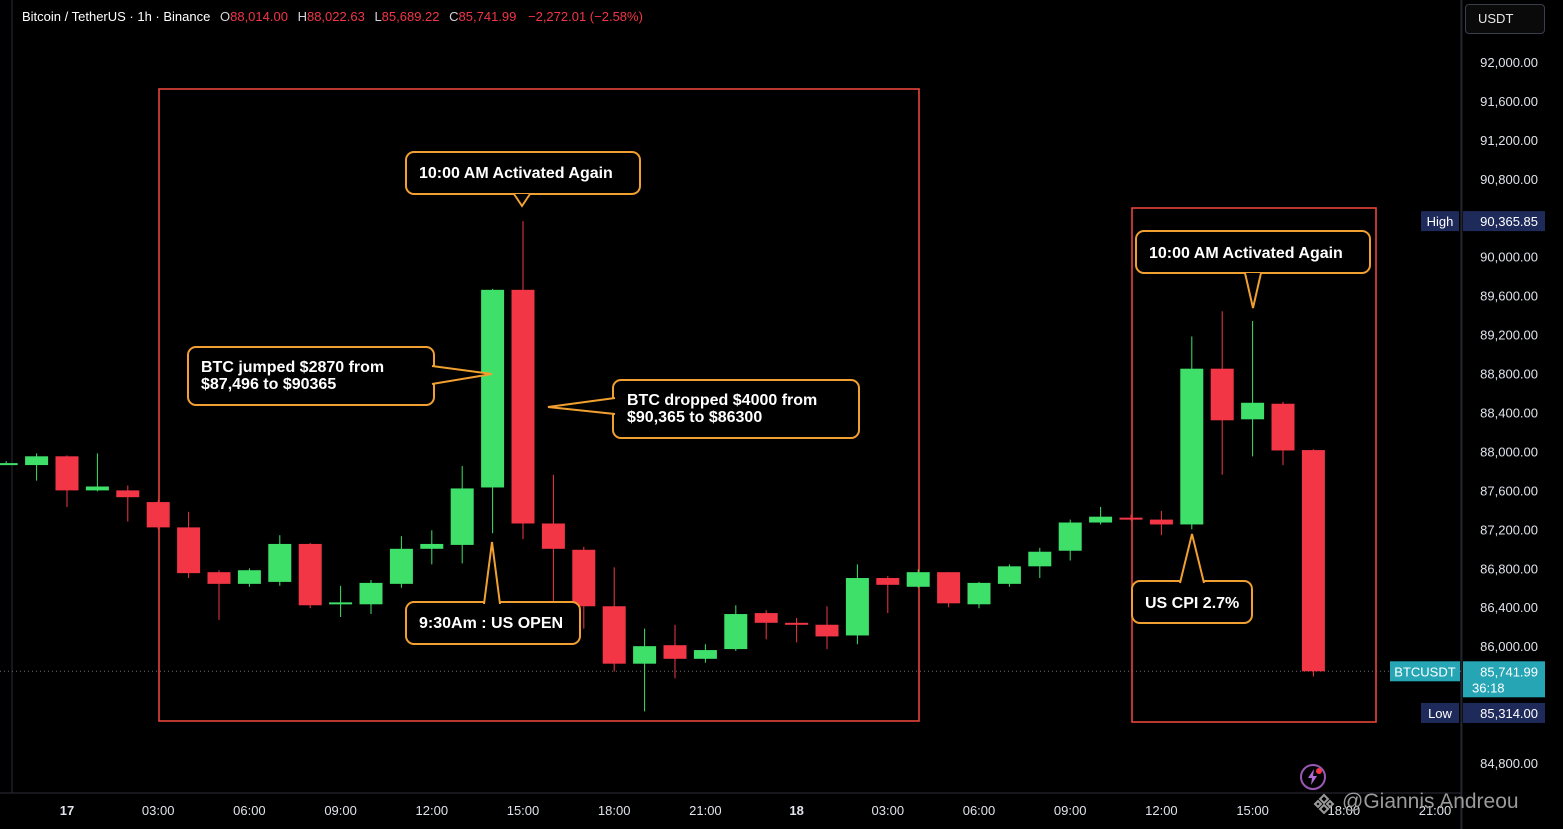 This screenshot has width=1563, height=829. Describe the element at coordinates (1192, 603) in the screenshot. I see `callout-us-cpi-text: US CPI 2.7%` at that location.